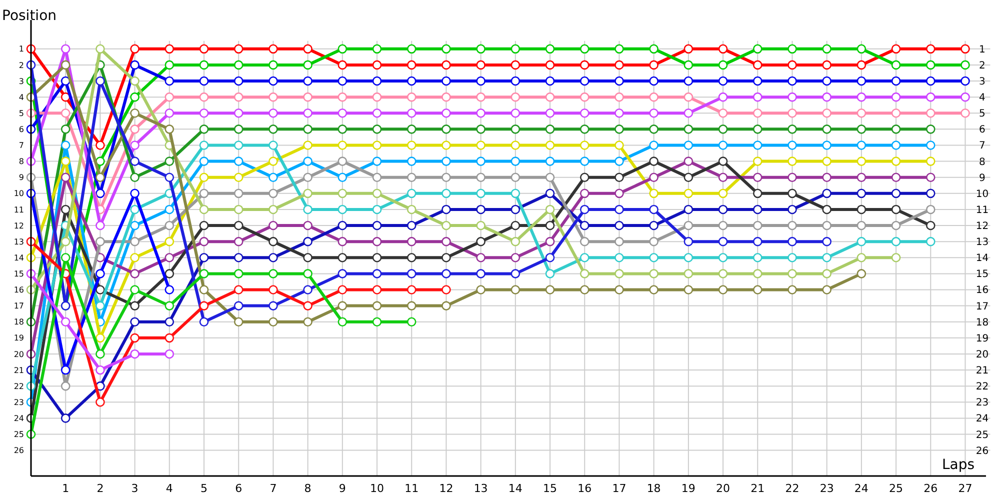  What do you see at coordinates (19, 193) in the screenshot?
I see `y-tick-label: 10` at bounding box center [19, 193].